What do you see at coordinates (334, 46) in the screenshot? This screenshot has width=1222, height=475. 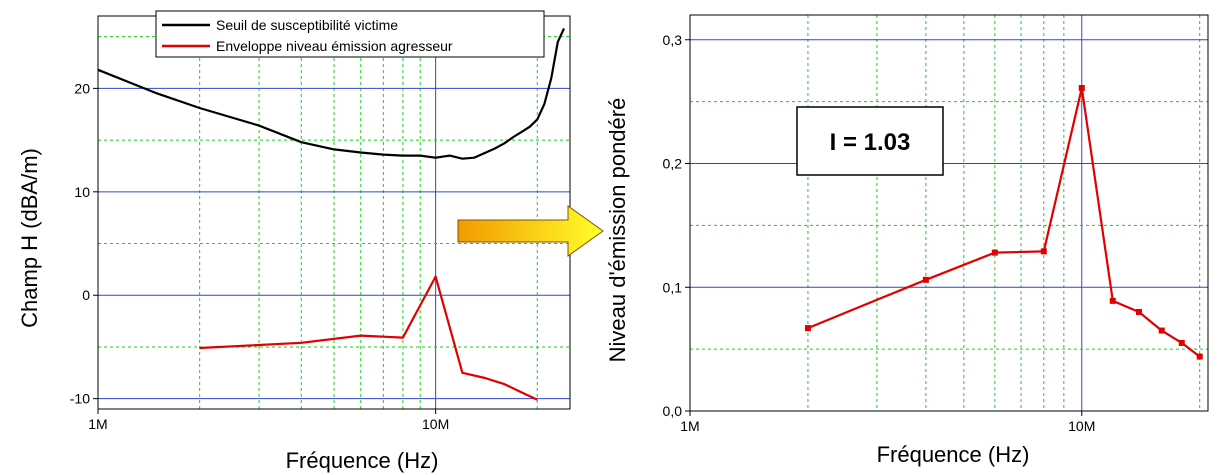 I see `legend-entry-emission: Enveloppe niveau émission agresseur` at bounding box center [334, 46].